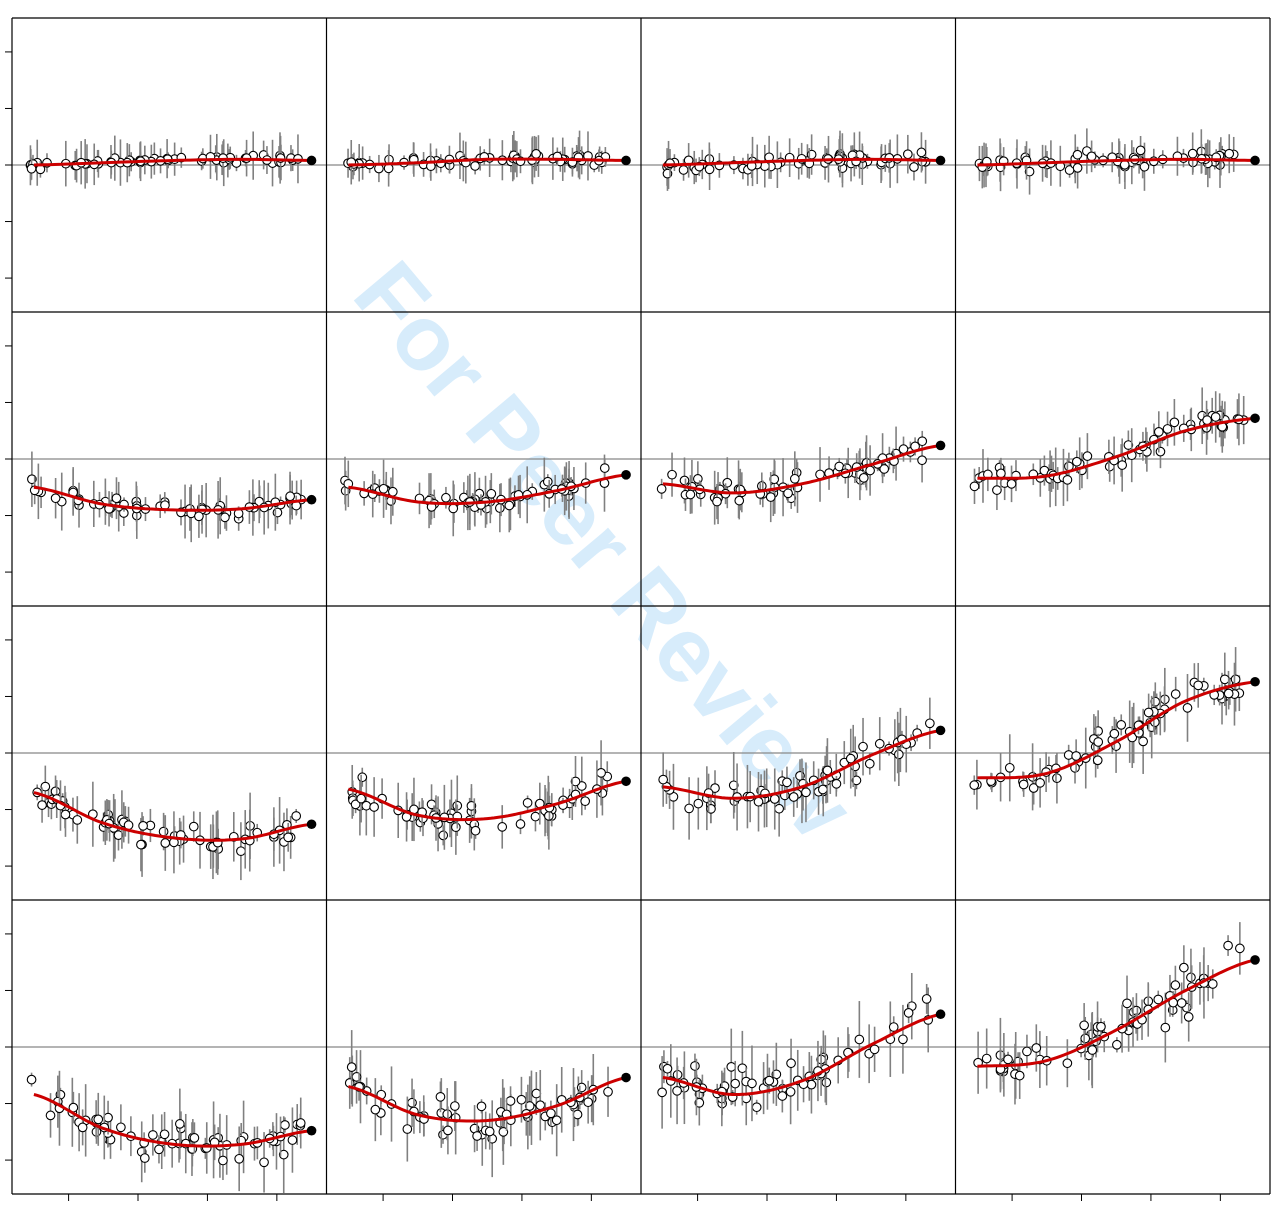 The height and width of the screenshot is (1221, 1280). I want to click on panel-r2-c2, so click(483, 495).